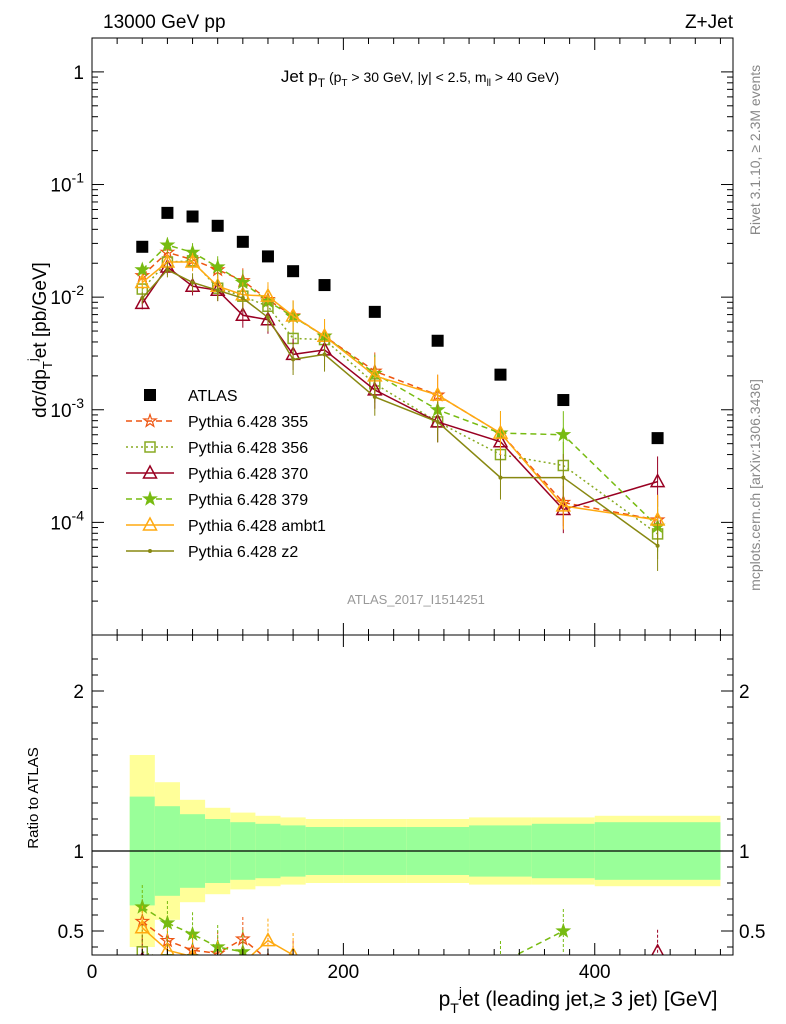 This screenshot has width=786, height=1024. Describe the element at coordinates (217, 448) in the screenshot. I see `legend-entry: Pythia 6.428 356` at that location.